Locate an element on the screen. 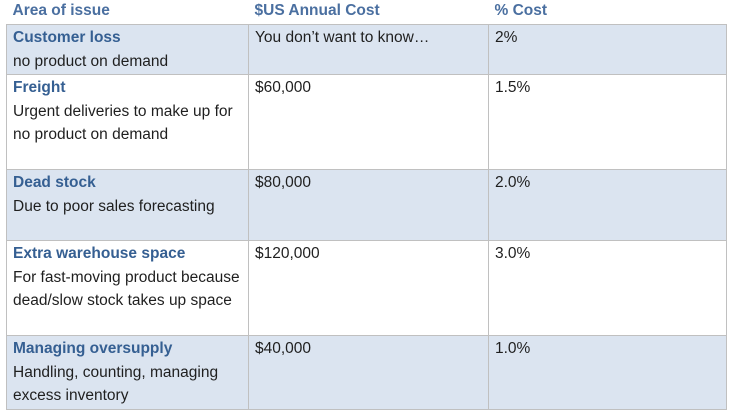 This screenshot has width=729, height=410. percent-cell: 1.0% is located at coordinates (607, 372).